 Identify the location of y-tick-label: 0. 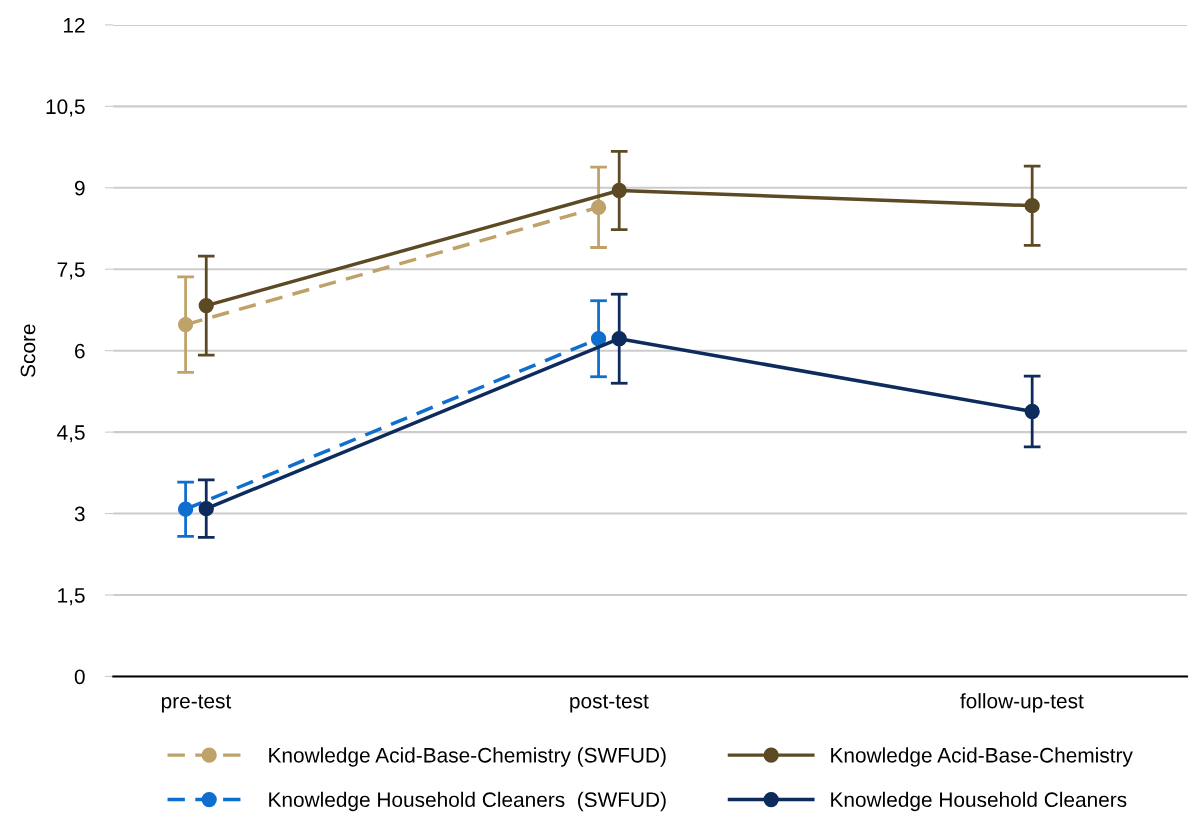
(79, 677).